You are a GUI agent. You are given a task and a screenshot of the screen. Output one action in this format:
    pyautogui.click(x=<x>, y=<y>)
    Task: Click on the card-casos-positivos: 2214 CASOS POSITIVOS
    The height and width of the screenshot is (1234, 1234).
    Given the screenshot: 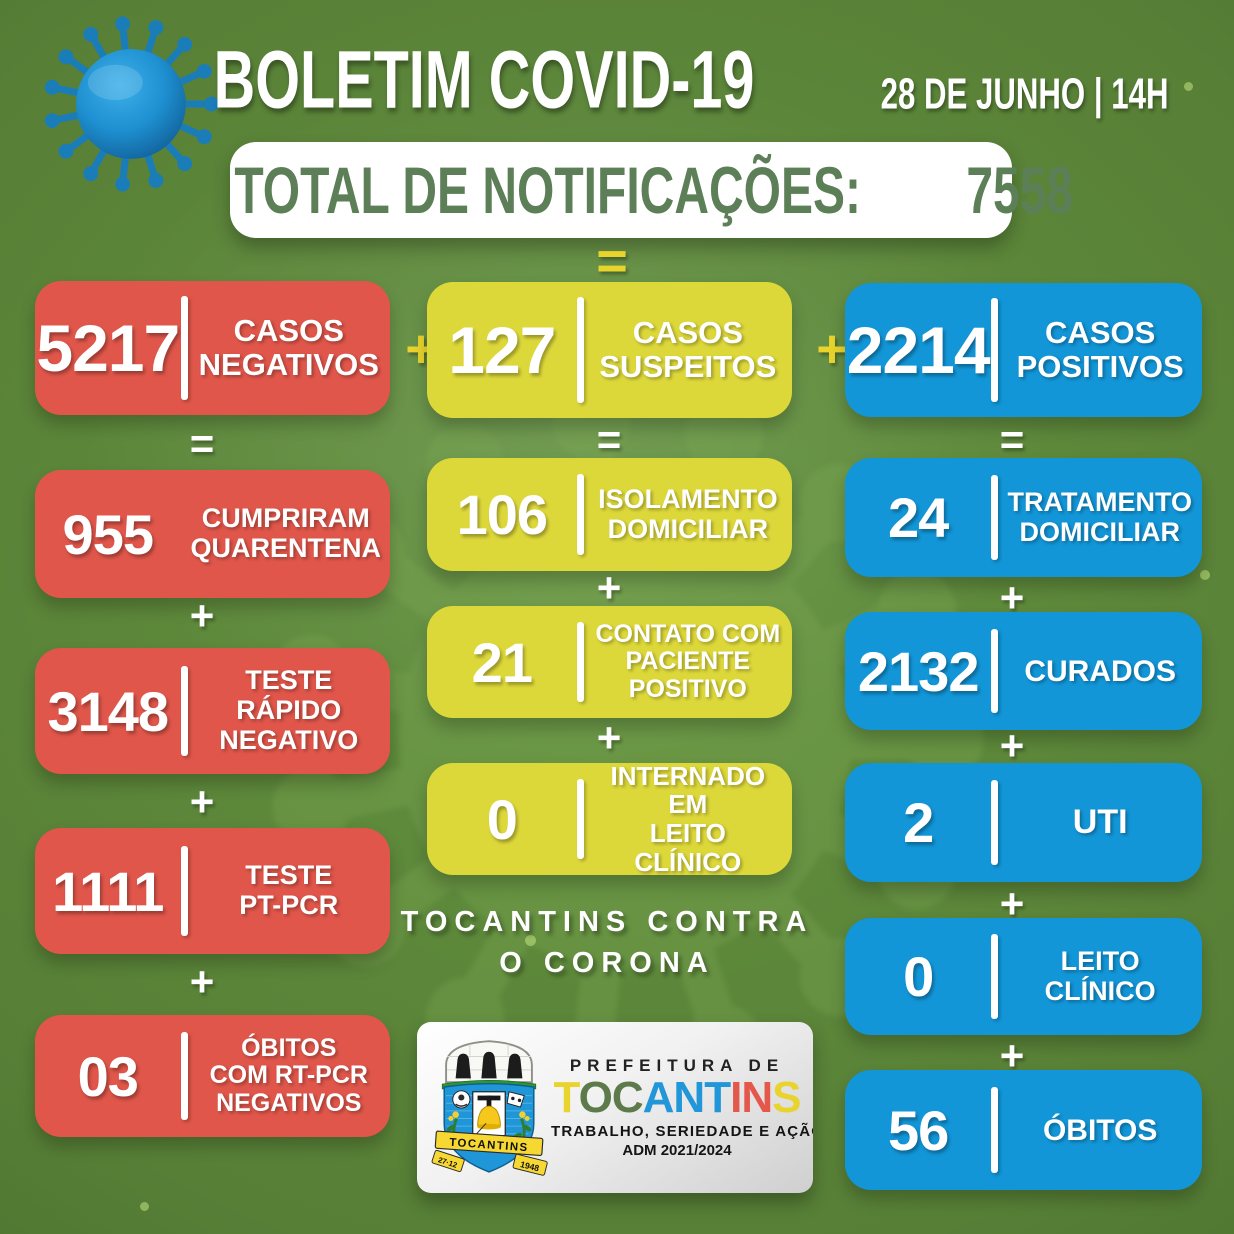 What is the action you would take?
    pyautogui.click(x=1023, y=350)
    